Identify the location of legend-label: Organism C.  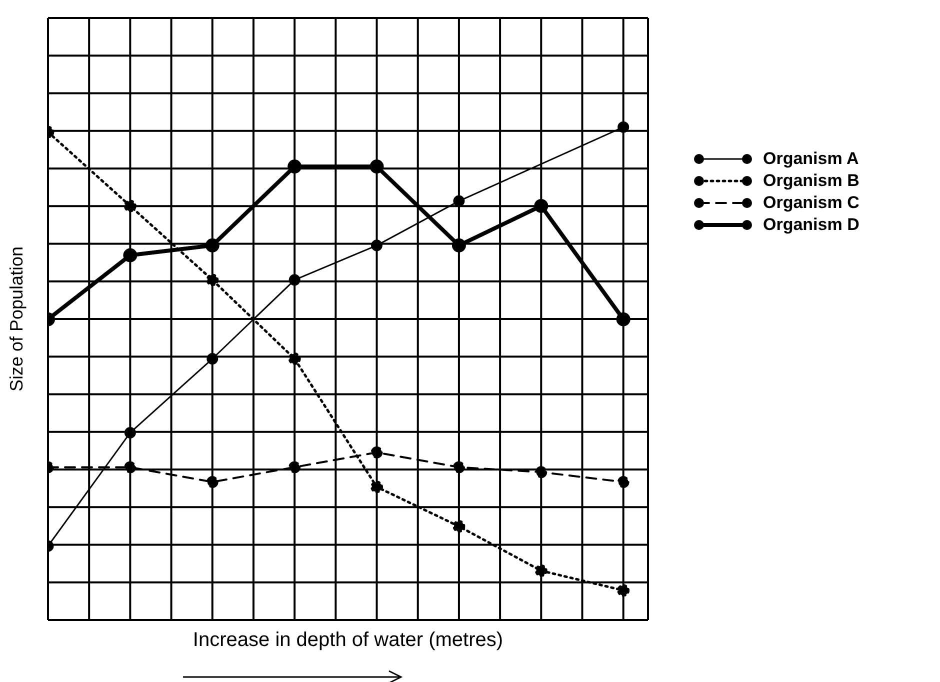
(811, 203).